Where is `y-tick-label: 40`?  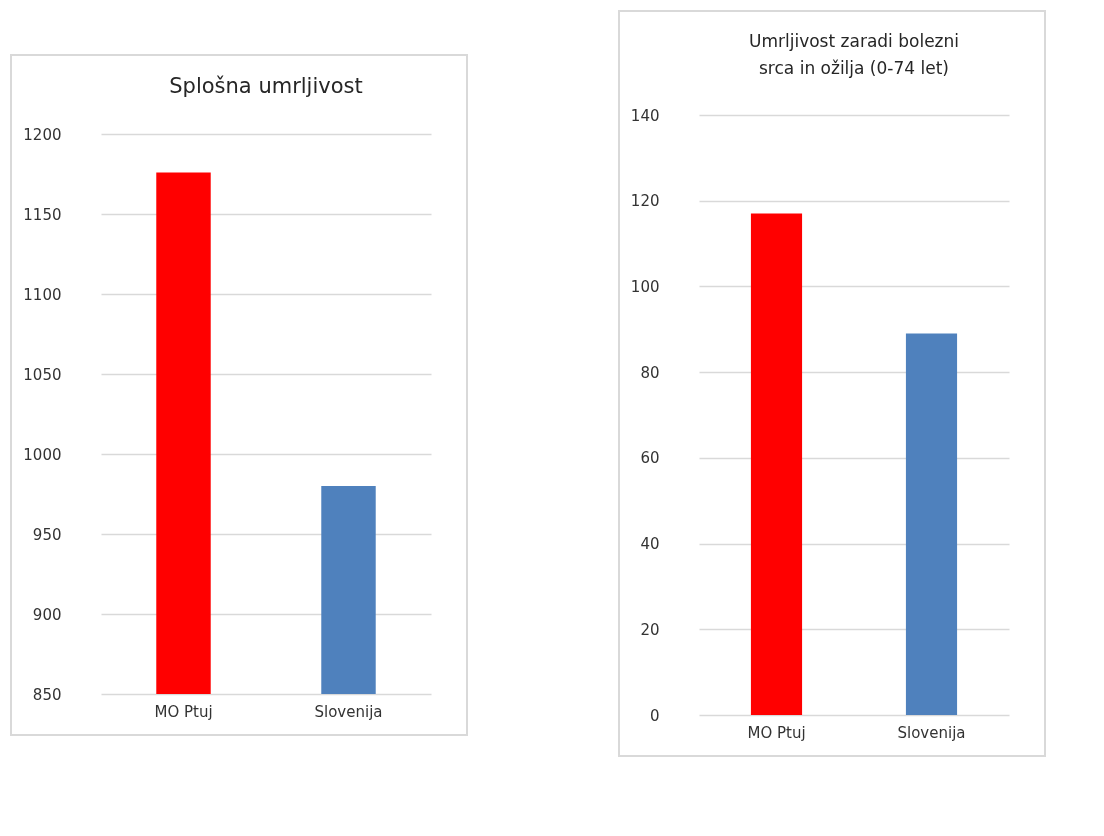
y-tick-label: 40 is located at coordinates (650, 544).